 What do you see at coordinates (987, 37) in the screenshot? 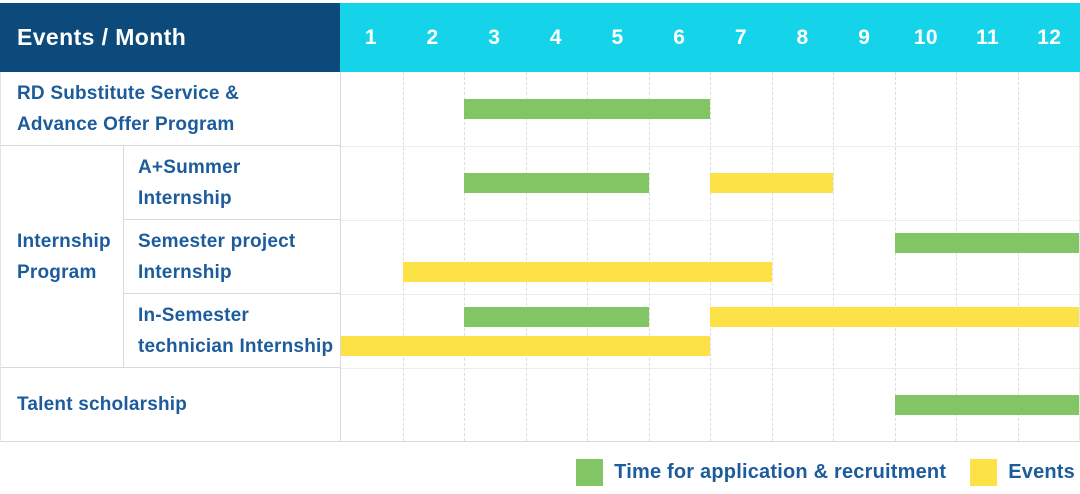
I see `month-header-cell: 11` at bounding box center [987, 37].